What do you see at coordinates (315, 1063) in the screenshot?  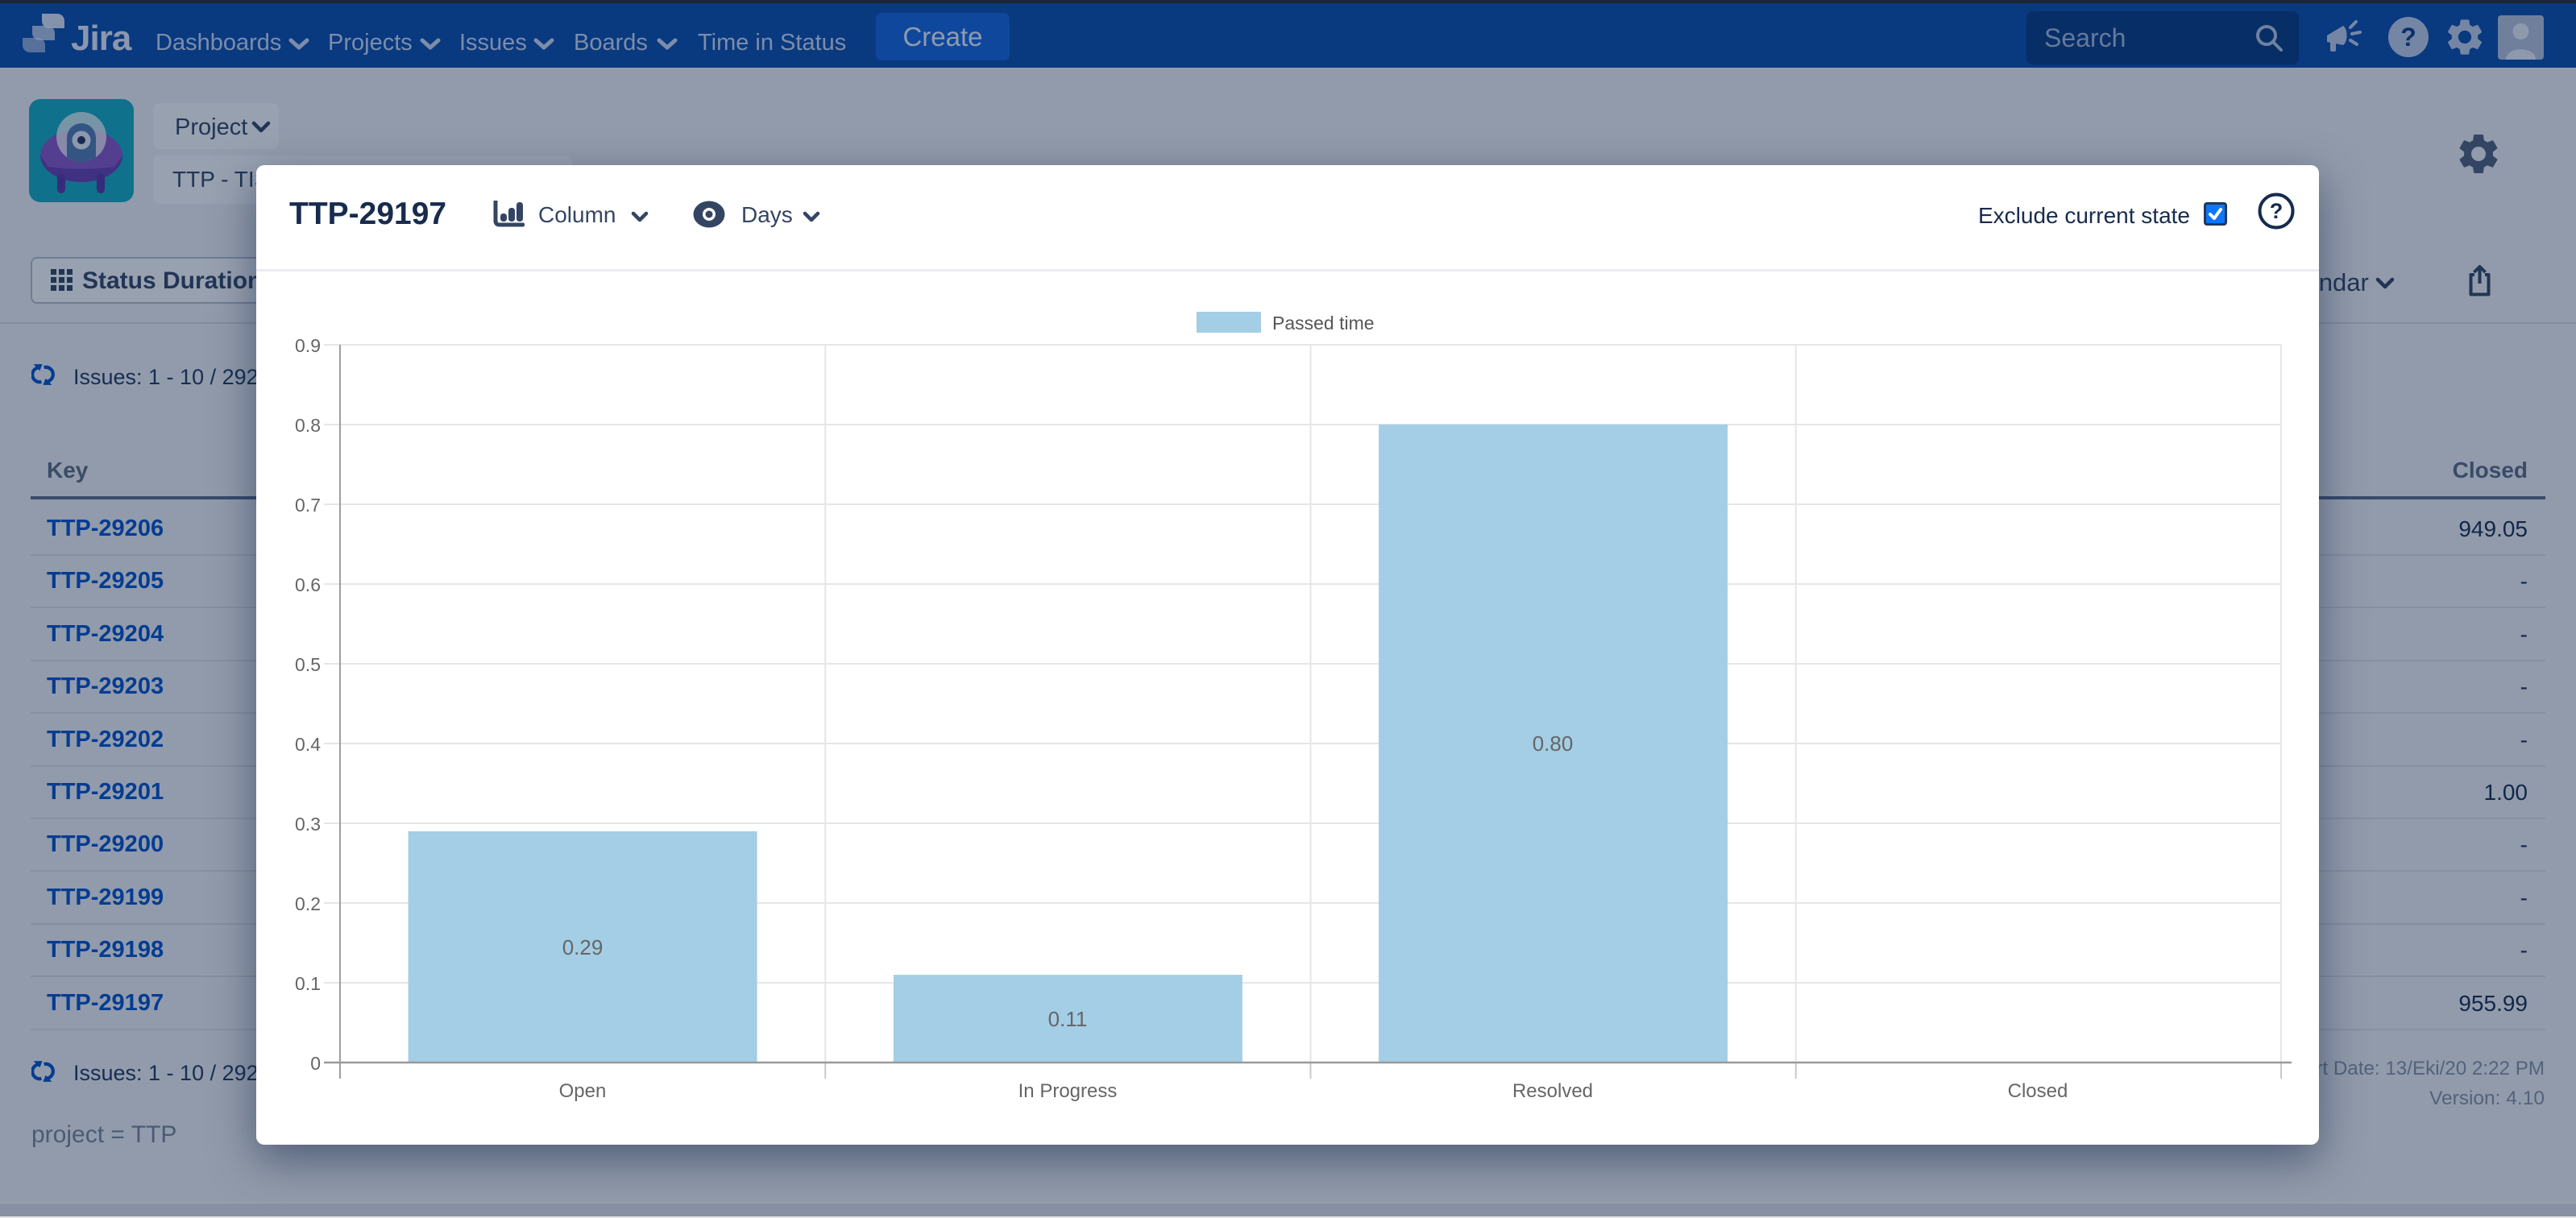 I see `svg-text: 0` at bounding box center [315, 1063].